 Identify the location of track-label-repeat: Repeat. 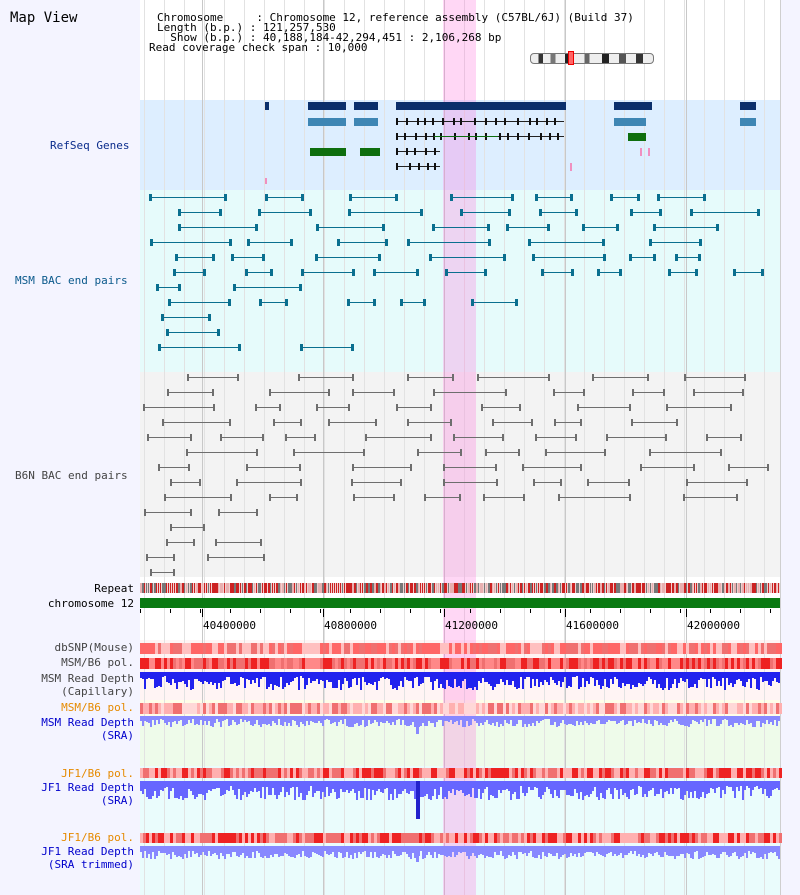
(114, 588).